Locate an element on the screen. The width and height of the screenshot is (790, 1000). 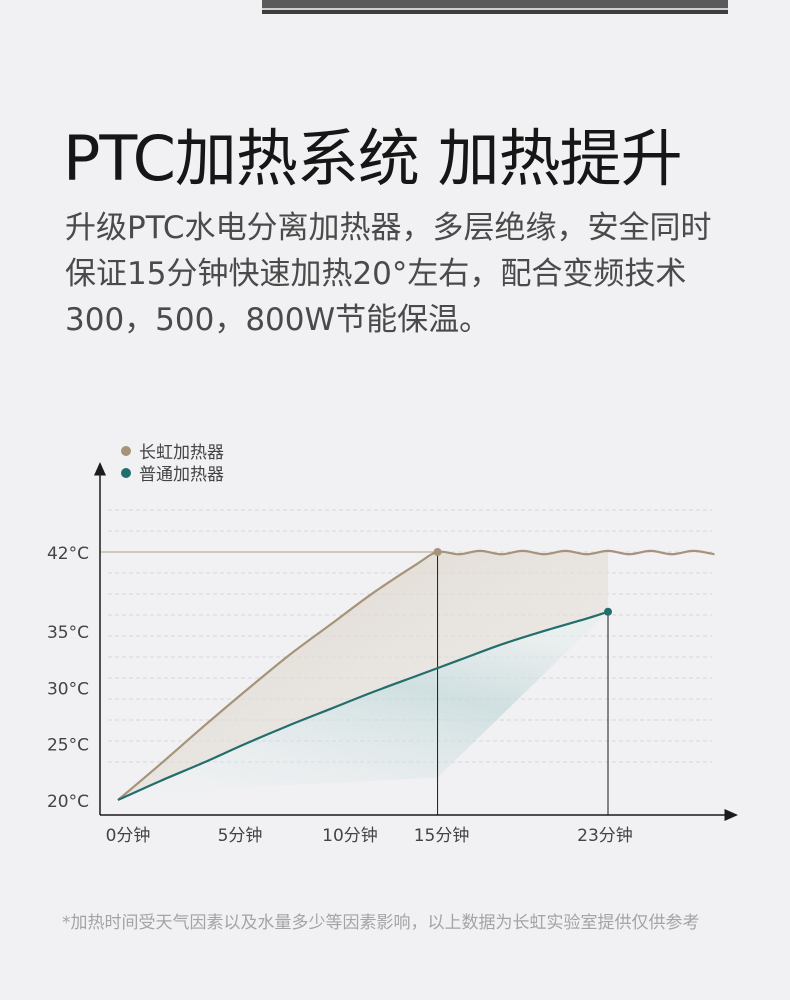
y-tick-label: 30°C is located at coordinates (68, 689).